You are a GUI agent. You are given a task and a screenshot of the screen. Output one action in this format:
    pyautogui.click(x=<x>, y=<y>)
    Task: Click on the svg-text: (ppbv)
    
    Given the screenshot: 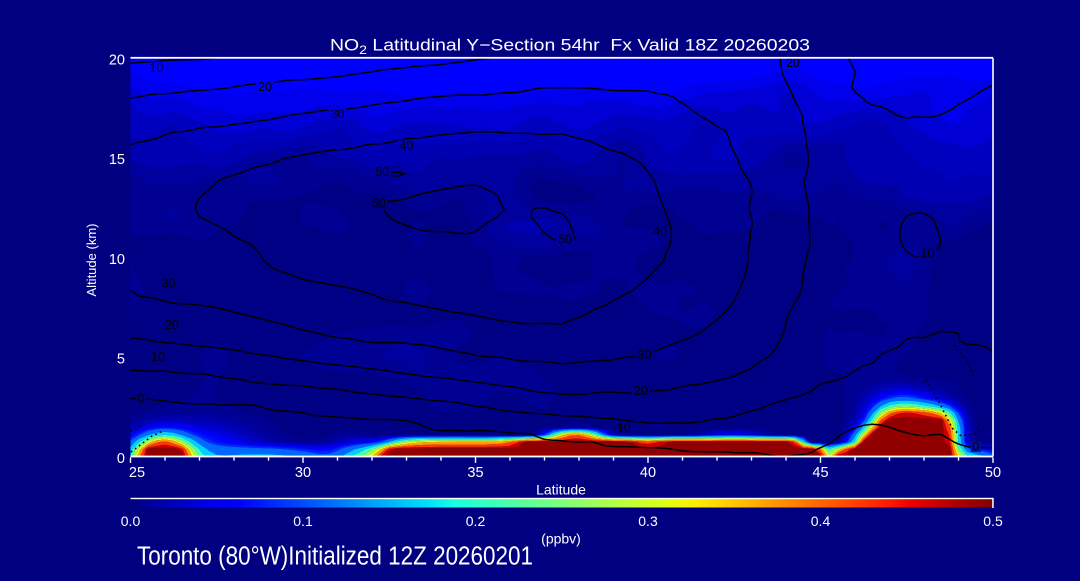 What is the action you would take?
    pyautogui.click(x=561, y=539)
    